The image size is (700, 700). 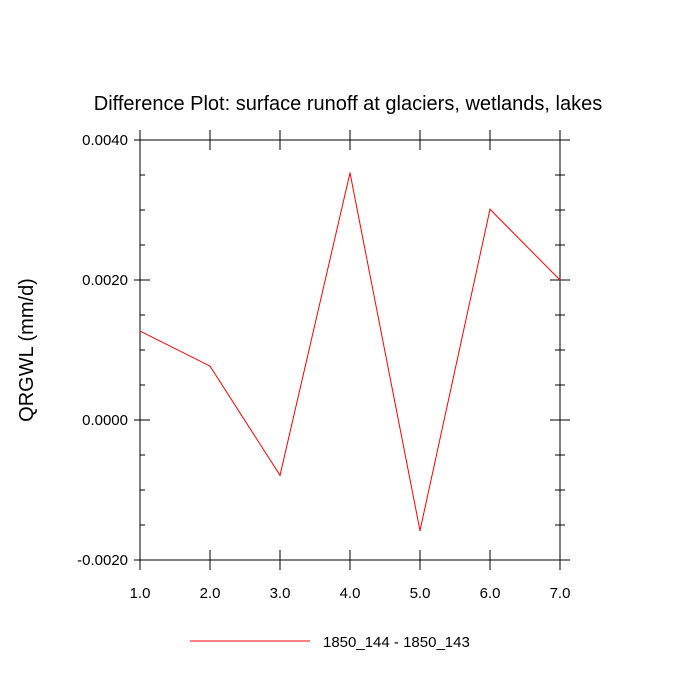 What do you see at coordinates (490, 593) in the screenshot?
I see `x-tick-label: 6.0` at bounding box center [490, 593].